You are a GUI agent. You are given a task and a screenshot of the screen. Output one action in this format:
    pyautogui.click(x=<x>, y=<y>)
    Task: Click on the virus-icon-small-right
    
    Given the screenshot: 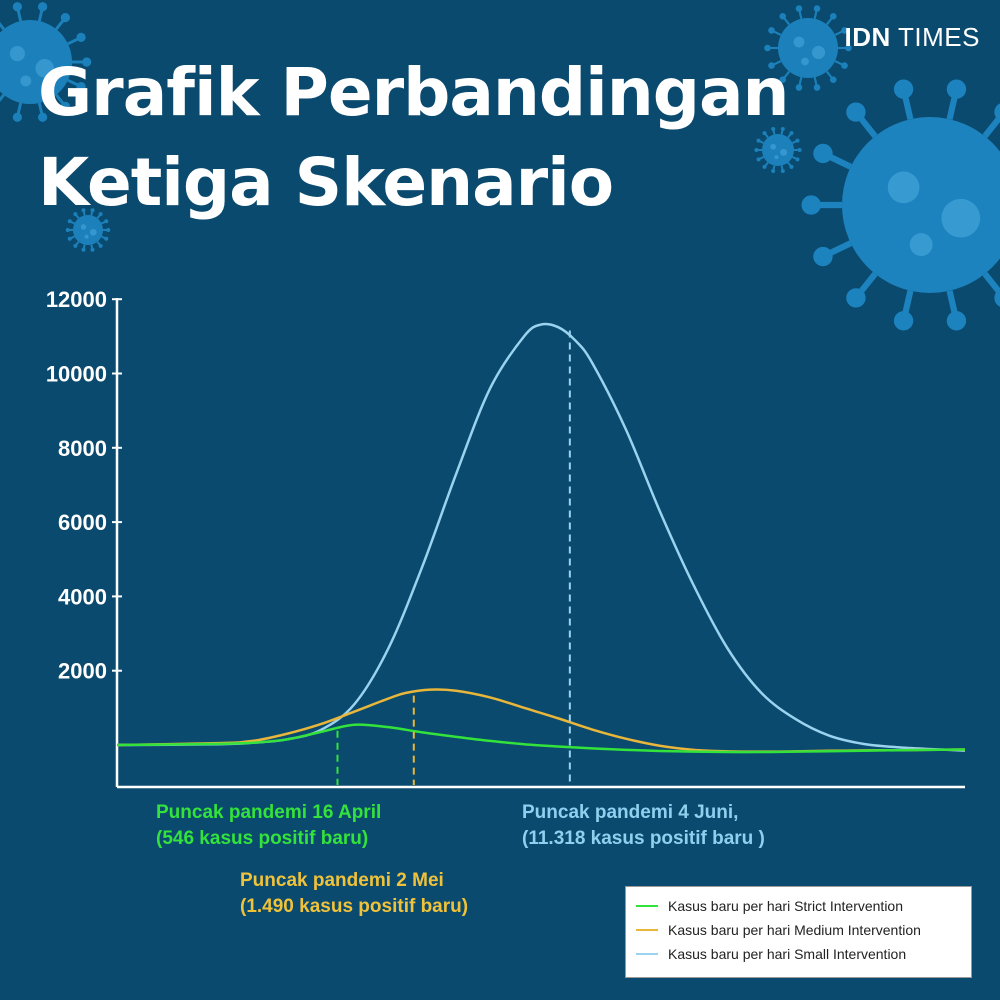 What is the action you would take?
    pyautogui.click(x=778, y=150)
    